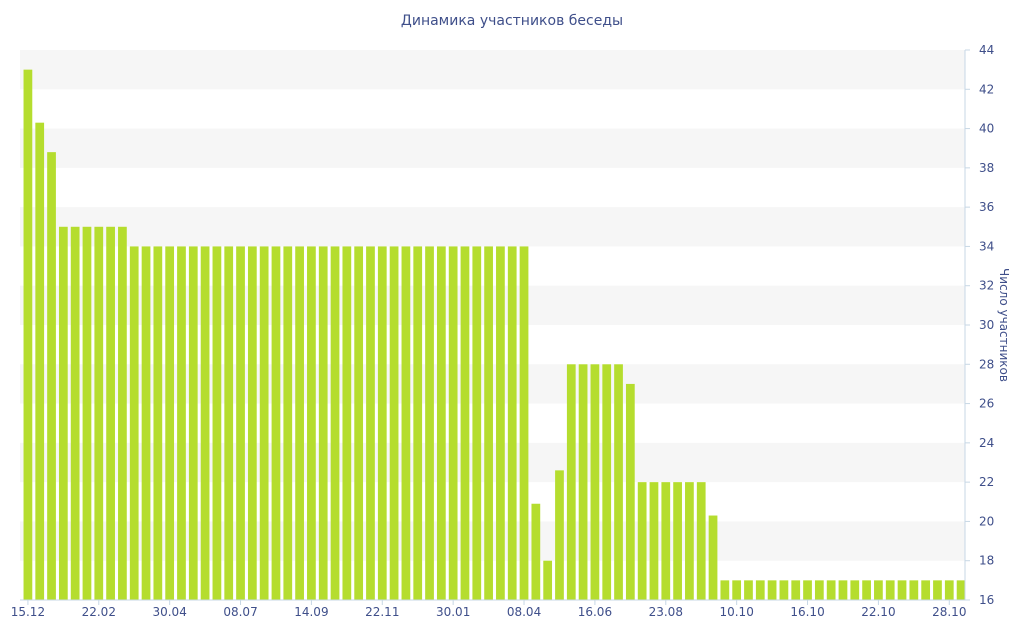 The height and width of the screenshot is (640, 1024). I want to click on y-tick-label: 28, so click(986, 364).